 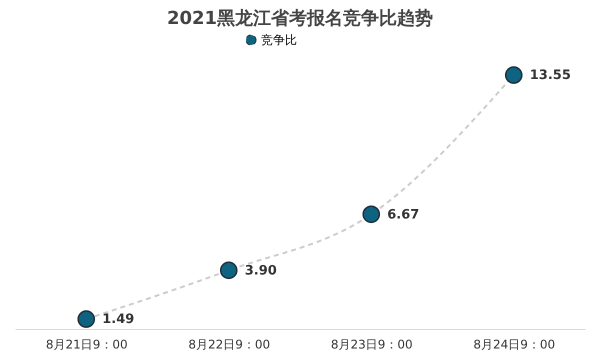 What do you see at coordinates (87, 345) in the screenshot?
I see `x-tick-label: 8月21日9：00` at bounding box center [87, 345].